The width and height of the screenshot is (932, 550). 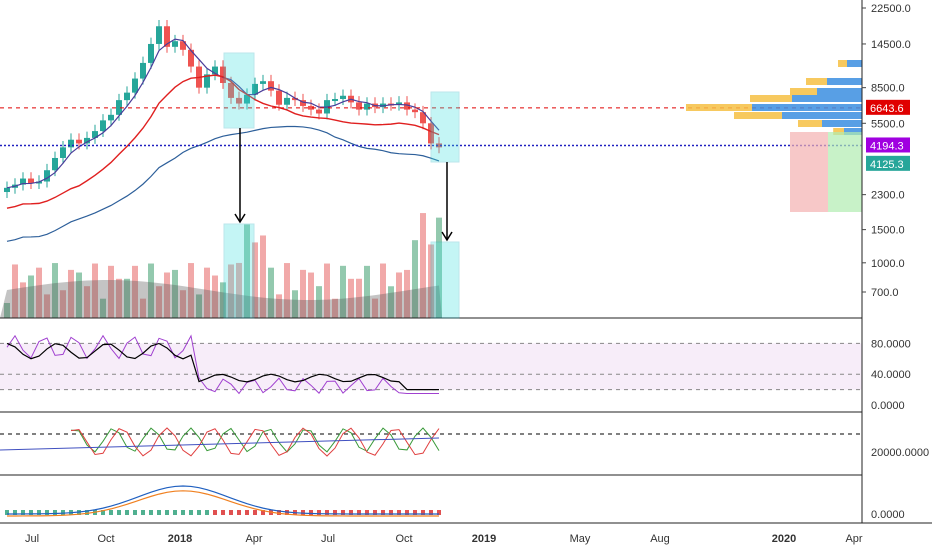 What do you see at coordinates (888, 196) in the screenshot?
I see `price-tick-label: 2300.0` at bounding box center [888, 196].